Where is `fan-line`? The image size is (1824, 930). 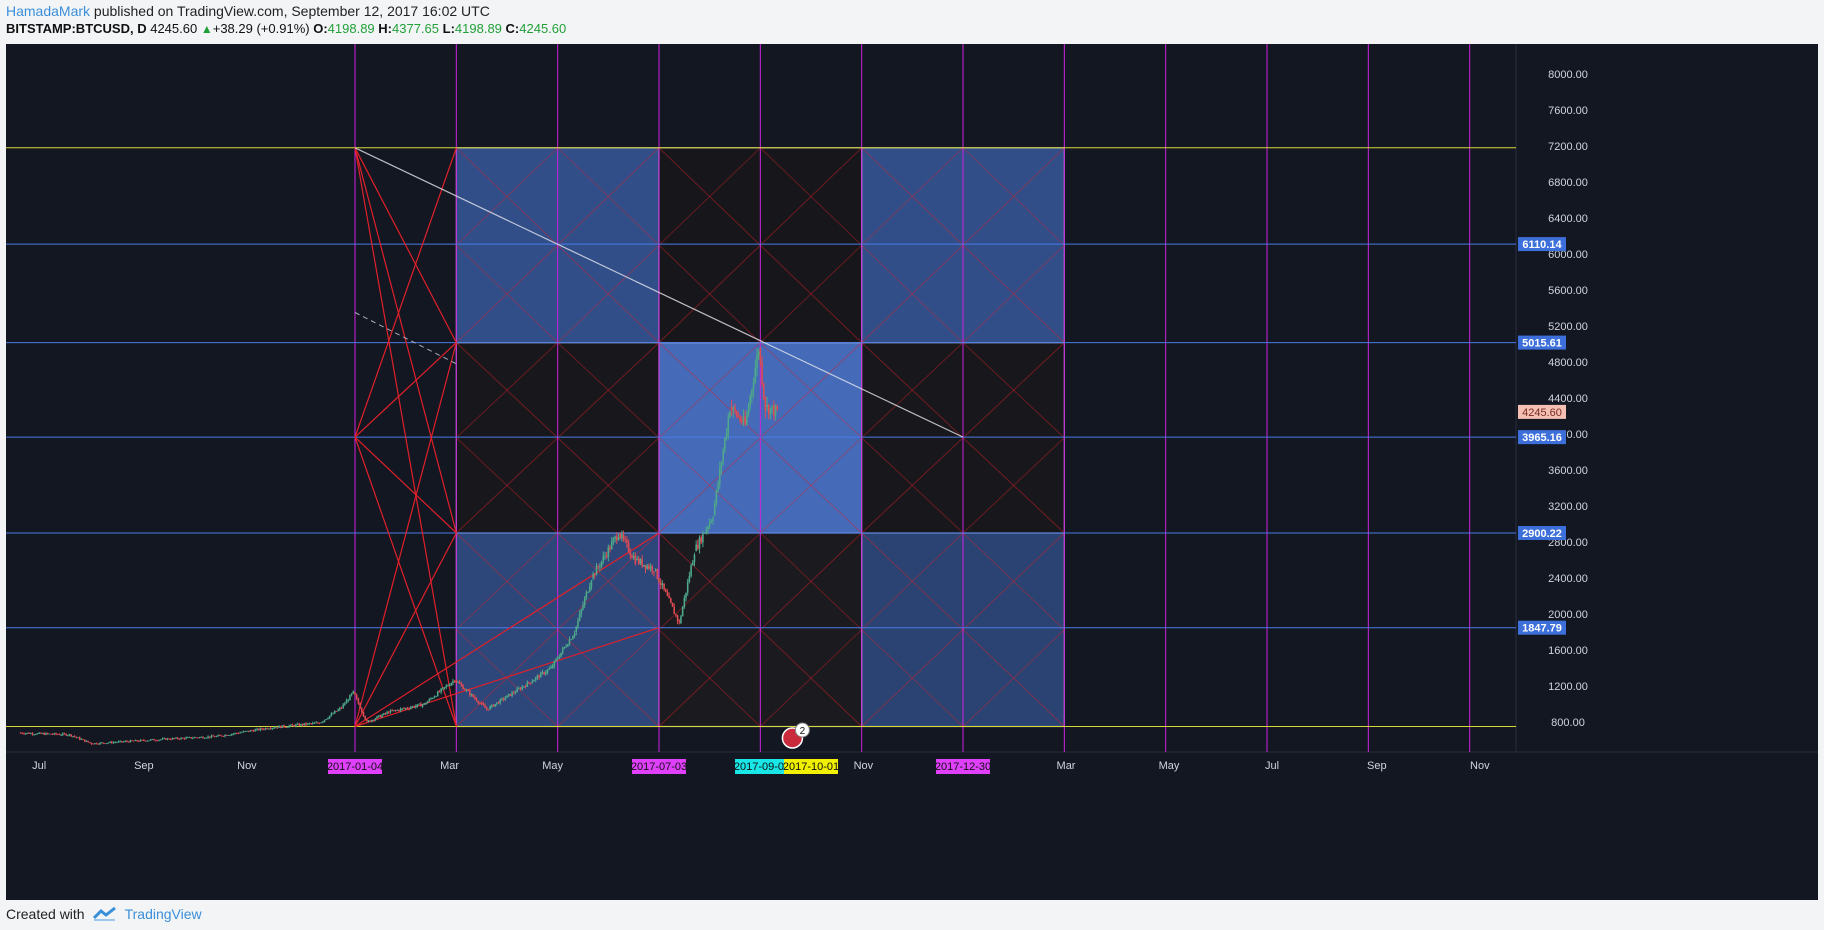
fan-line is located at coordinates (405, 485).